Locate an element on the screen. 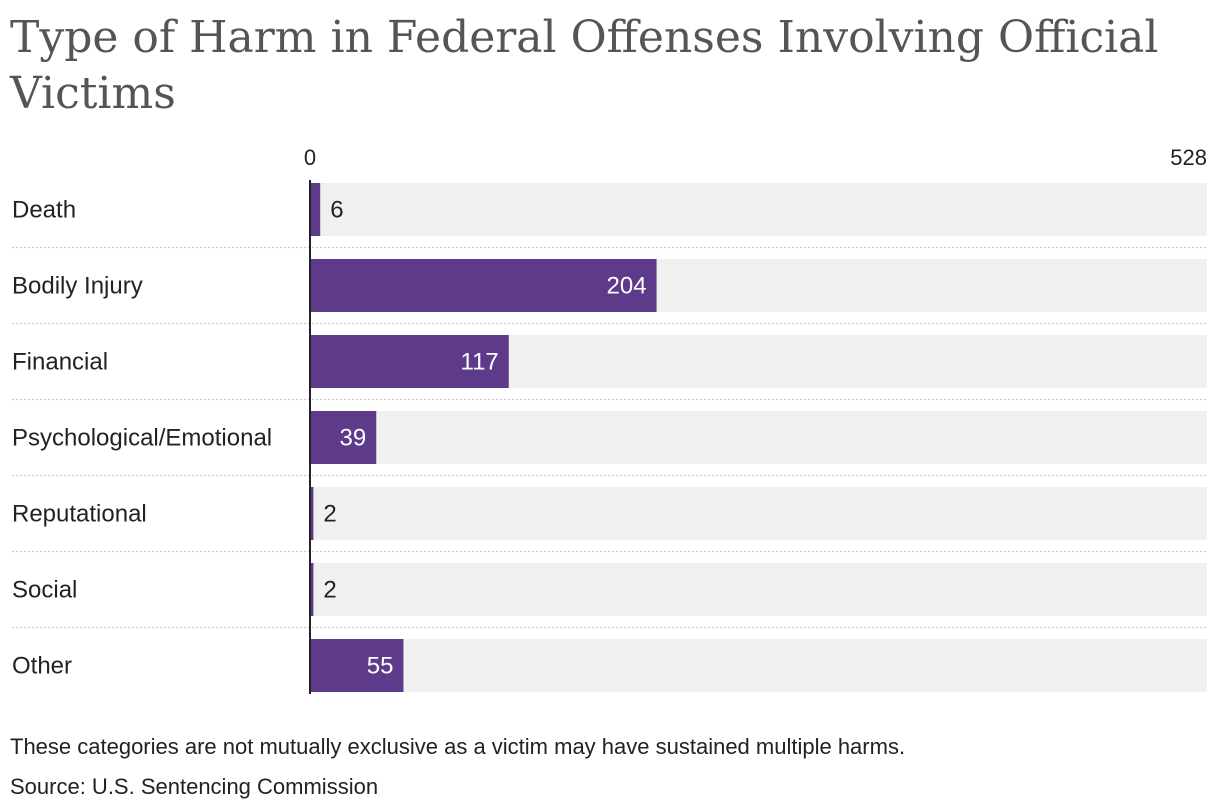 This screenshot has width=1220, height=812. bar-track-death is located at coordinates (758, 209).